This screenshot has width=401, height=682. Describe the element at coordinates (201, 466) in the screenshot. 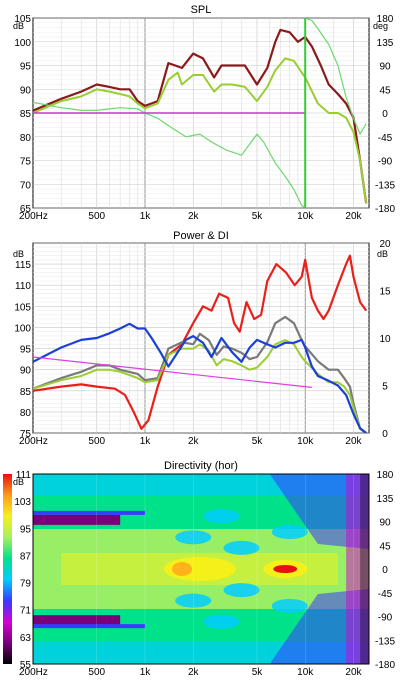

I see `chart-title: Directivity (hor)` at that location.